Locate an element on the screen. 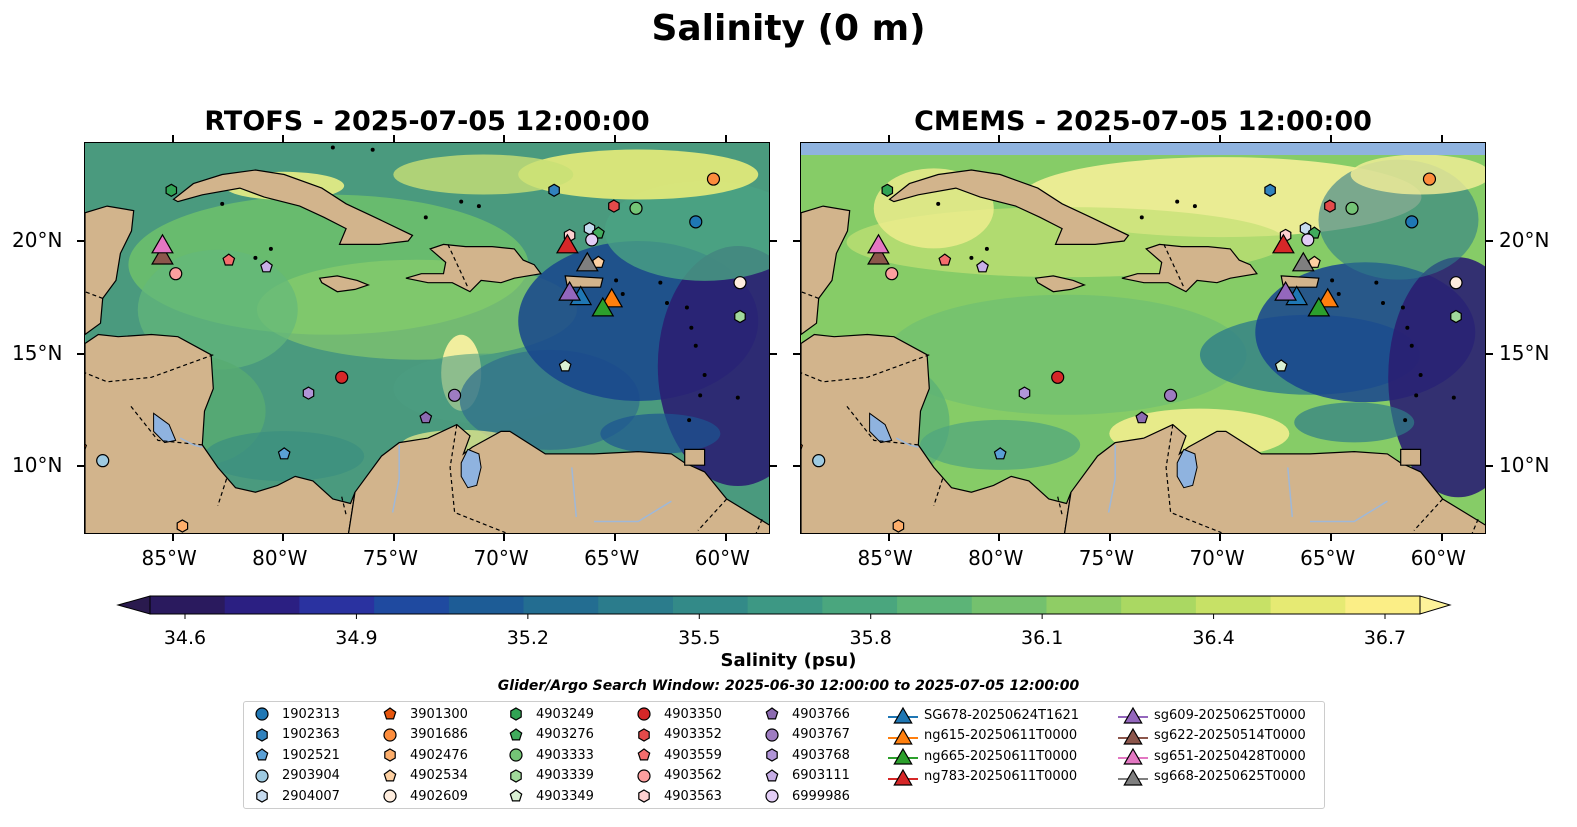 The height and width of the screenshot is (827, 1577). legend-label: 4903559 is located at coordinates (693, 755).